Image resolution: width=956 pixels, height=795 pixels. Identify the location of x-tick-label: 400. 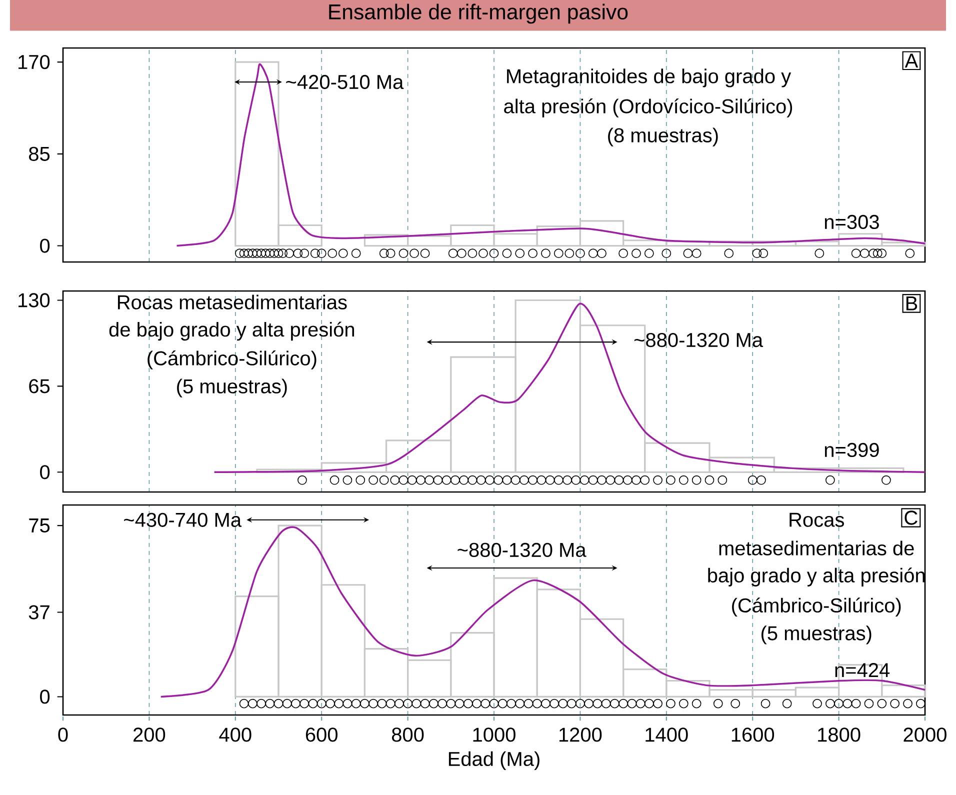
(235, 735).